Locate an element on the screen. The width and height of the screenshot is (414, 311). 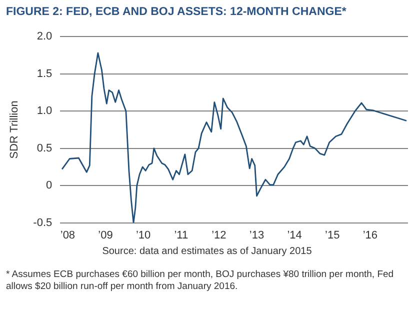
y-tick-label: 2.0 is located at coordinates (44, 36).